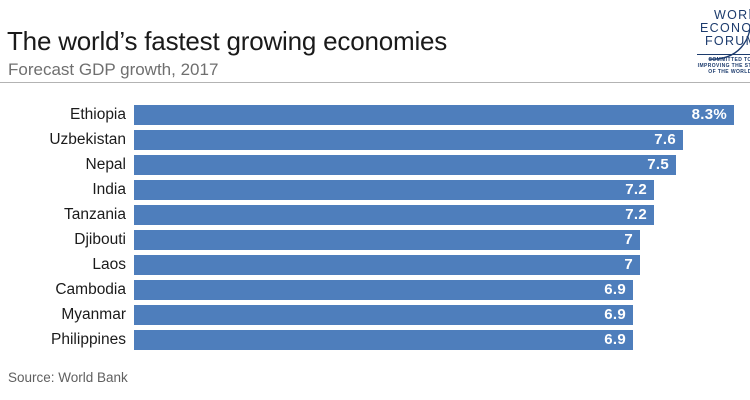  I want to click on category-label: Myanmar, so click(93, 314).